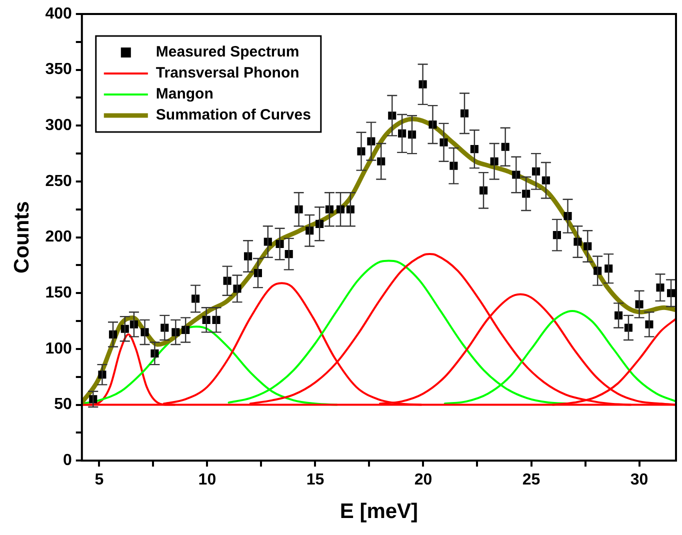 This screenshot has width=682, height=535. Describe the element at coordinates (58, 293) in the screenshot. I see `y-tick-label: 150` at that location.